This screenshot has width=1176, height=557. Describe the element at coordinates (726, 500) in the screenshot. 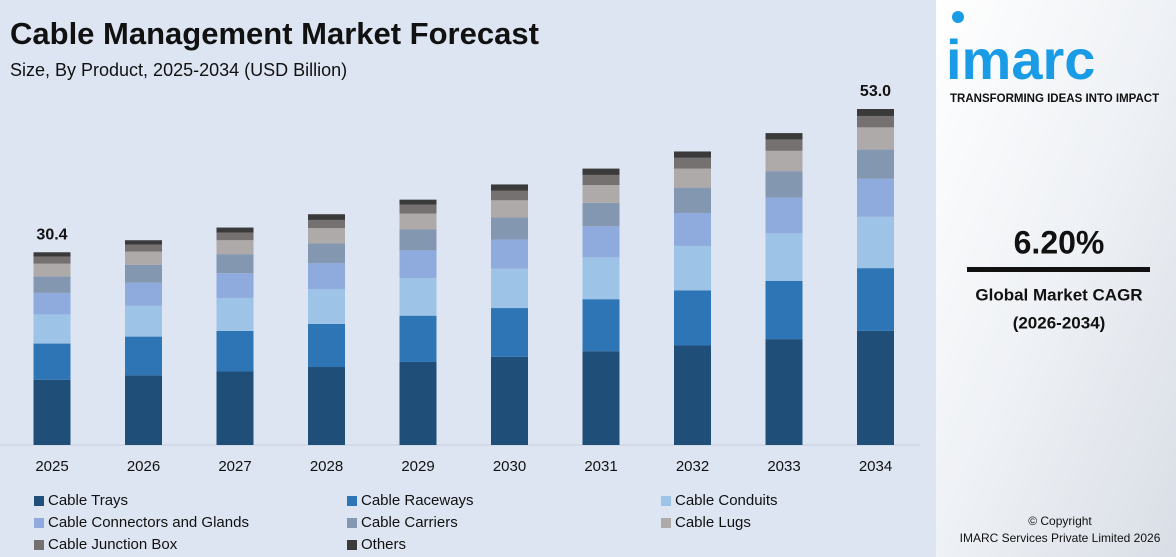

I see `legend-label: Cable Conduits` at that location.